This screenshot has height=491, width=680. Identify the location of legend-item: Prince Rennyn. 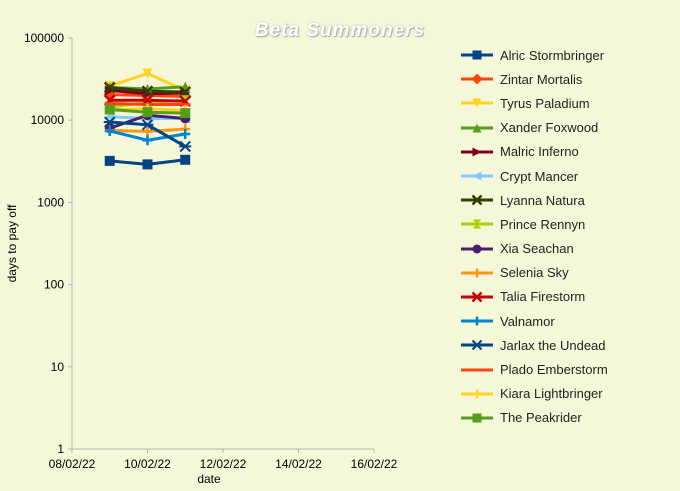
(534, 224).